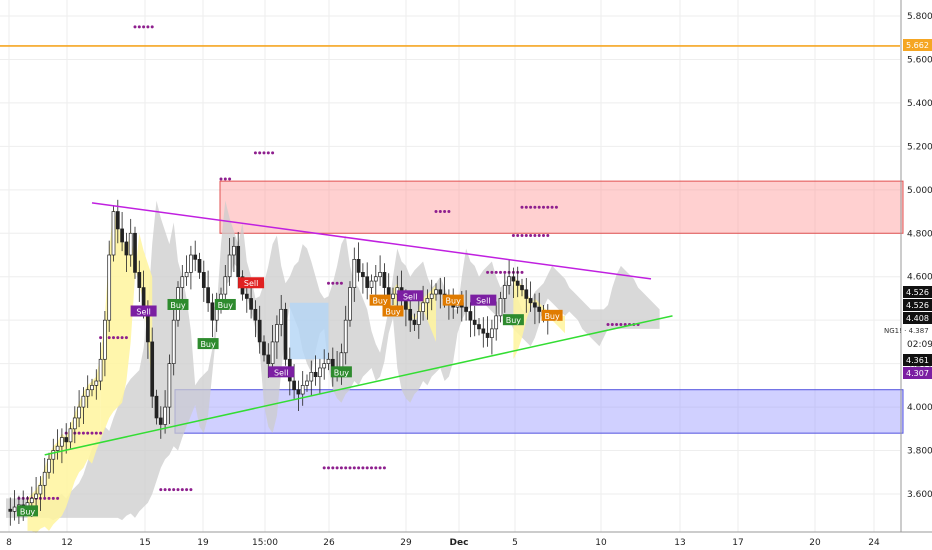  What do you see at coordinates (737, 543) in the screenshot?
I see `x-tick-label: 17` at bounding box center [737, 543].